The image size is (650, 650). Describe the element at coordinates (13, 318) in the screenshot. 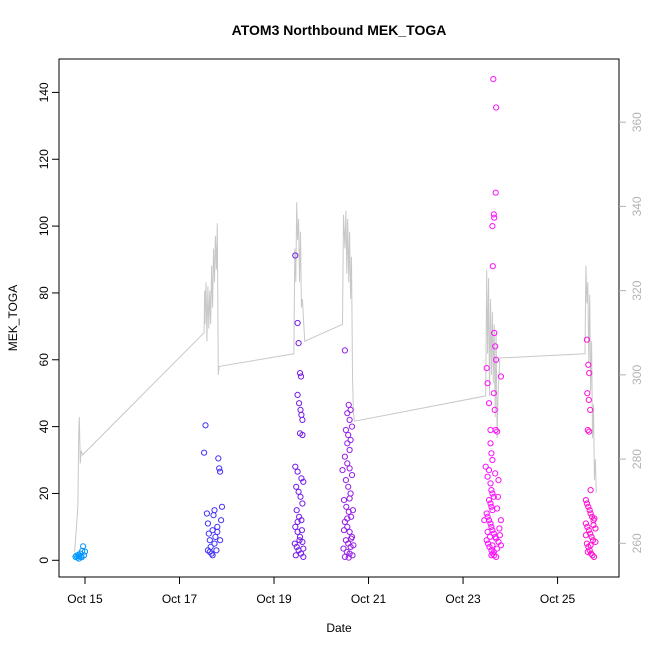

I see `y-axis-label: MEK_TOGA` at that location.